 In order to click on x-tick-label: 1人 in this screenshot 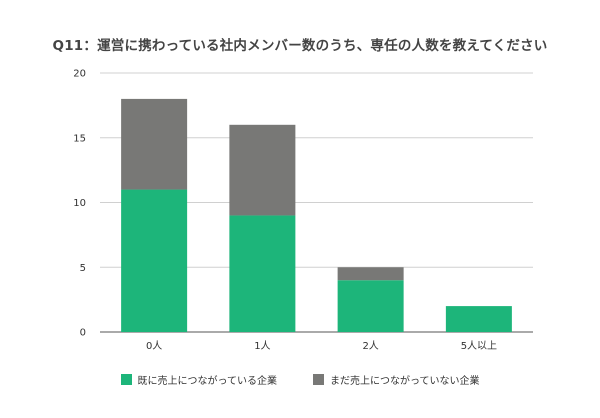, I will do `click(262, 346)`.